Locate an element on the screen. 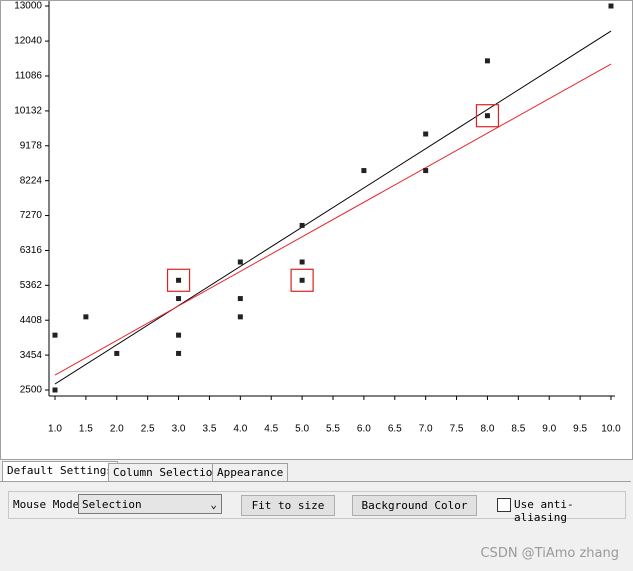  dropdown-arrow: ⌄ is located at coordinates (213, 504).